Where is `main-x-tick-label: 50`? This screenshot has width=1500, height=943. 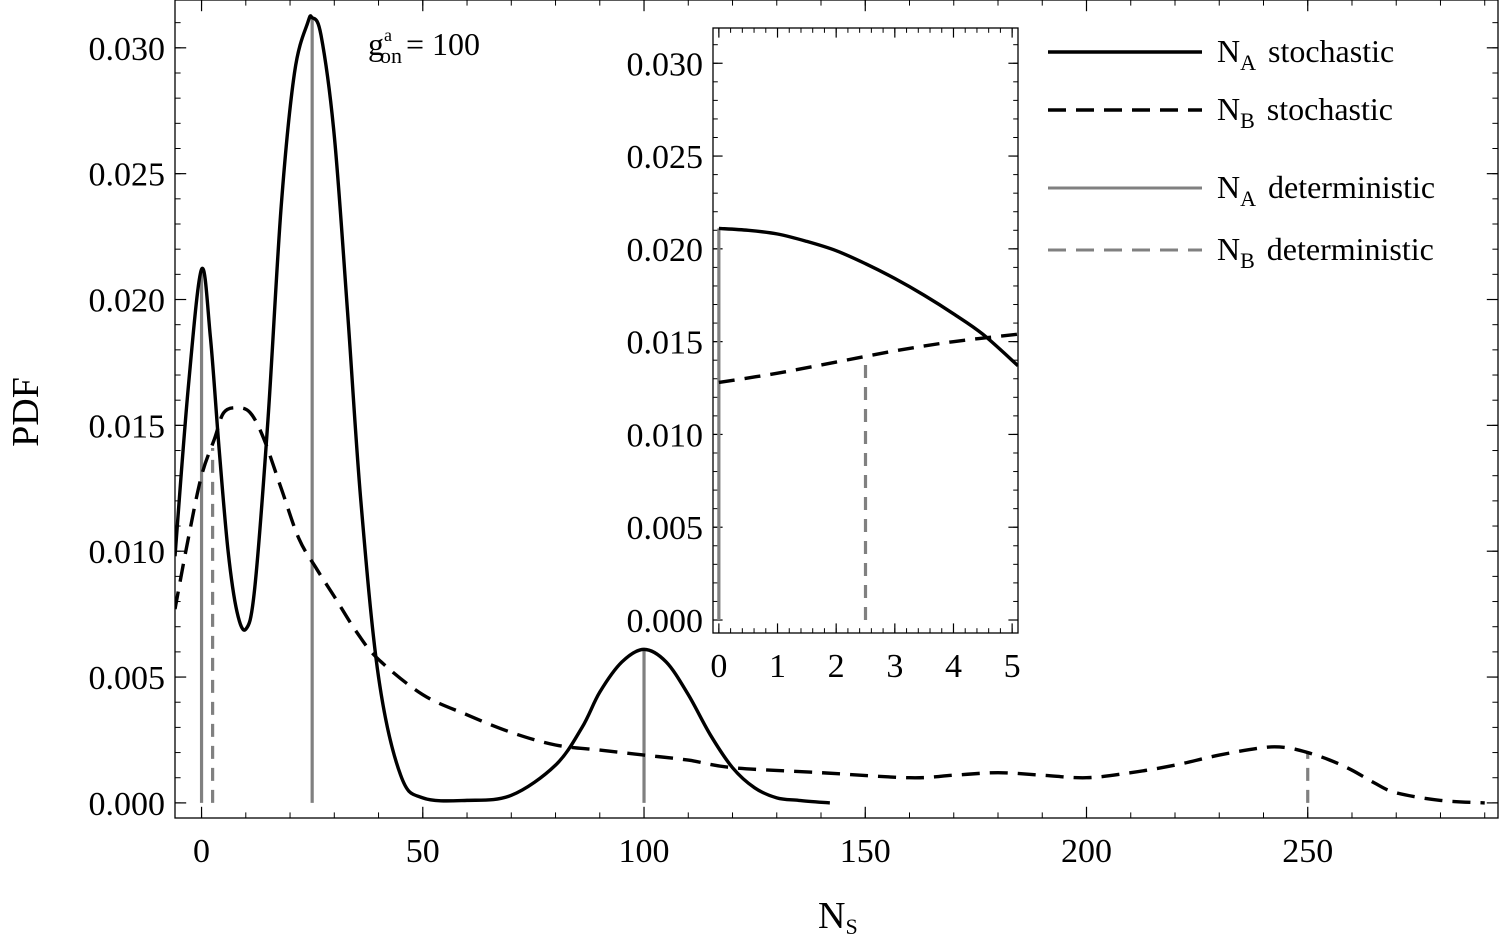
main-x-tick-label: 50 is located at coordinates (423, 851).